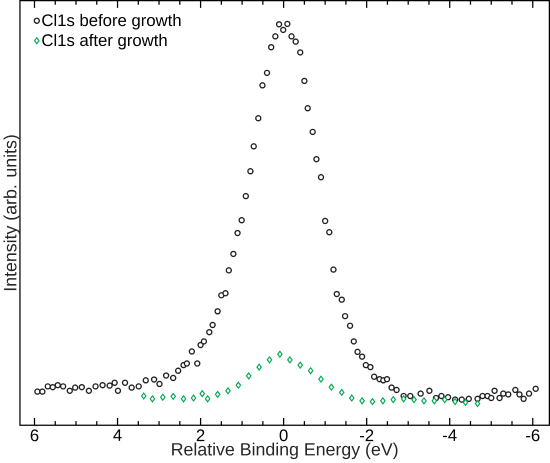 This screenshot has width=550, height=463. I want to click on x-tick-label: -4, so click(450, 436).